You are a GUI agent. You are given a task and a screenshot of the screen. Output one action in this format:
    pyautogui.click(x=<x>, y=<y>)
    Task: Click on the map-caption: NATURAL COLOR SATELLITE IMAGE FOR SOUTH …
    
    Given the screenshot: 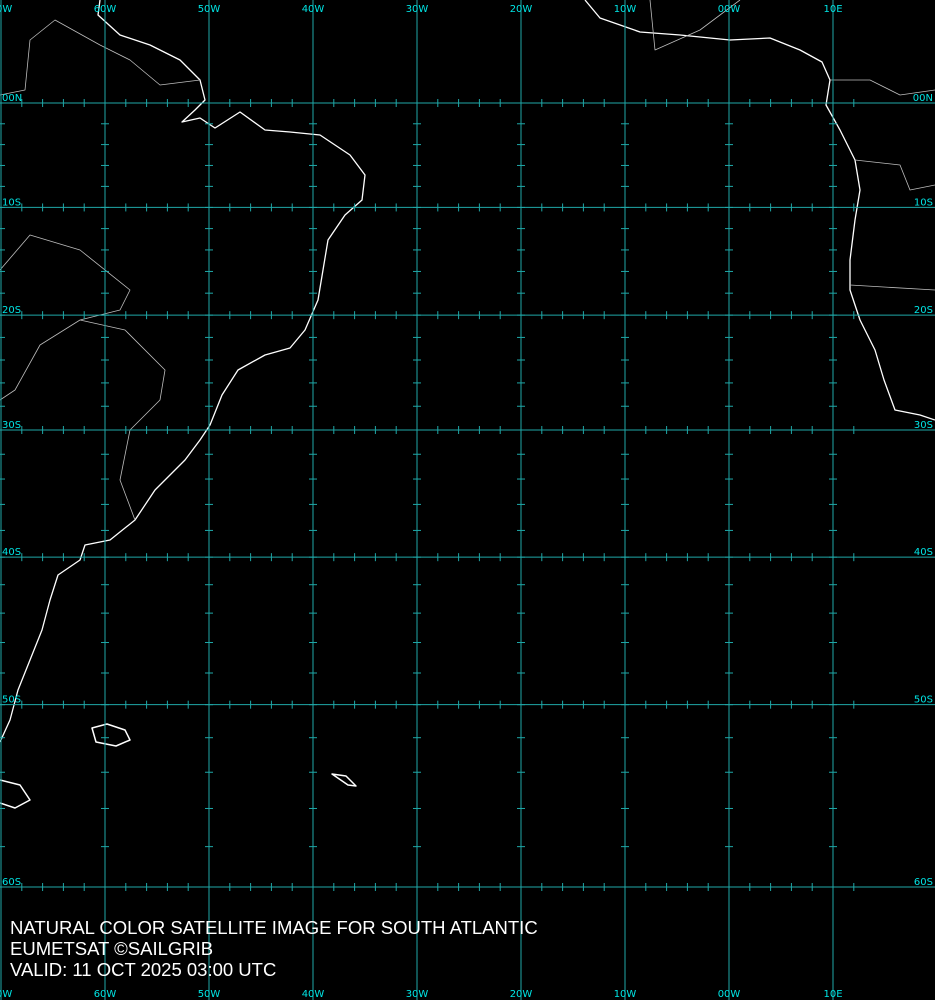 What is the action you would take?
    pyautogui.click(x=274, y=948)
    